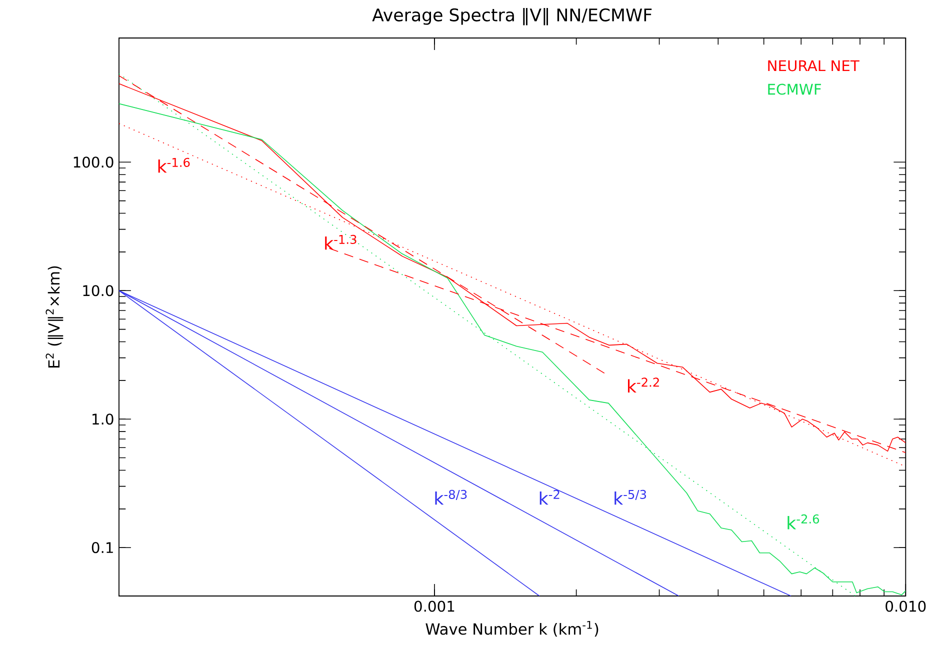  Describe the element at coordinates (102, 548) in the screenshot. I see `y-tick-label: 0.1` at that location.